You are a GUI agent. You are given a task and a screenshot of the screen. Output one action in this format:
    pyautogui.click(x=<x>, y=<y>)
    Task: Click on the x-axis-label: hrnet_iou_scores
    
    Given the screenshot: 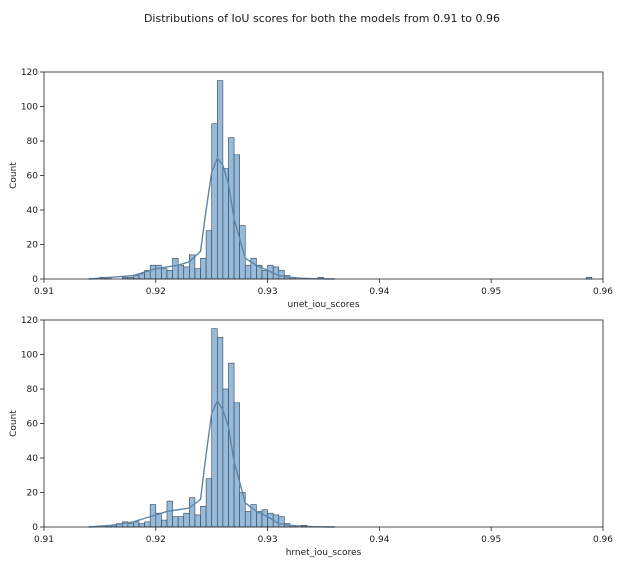 What is the action you would take?
    pyautogui.click(x=324, y=553)
    